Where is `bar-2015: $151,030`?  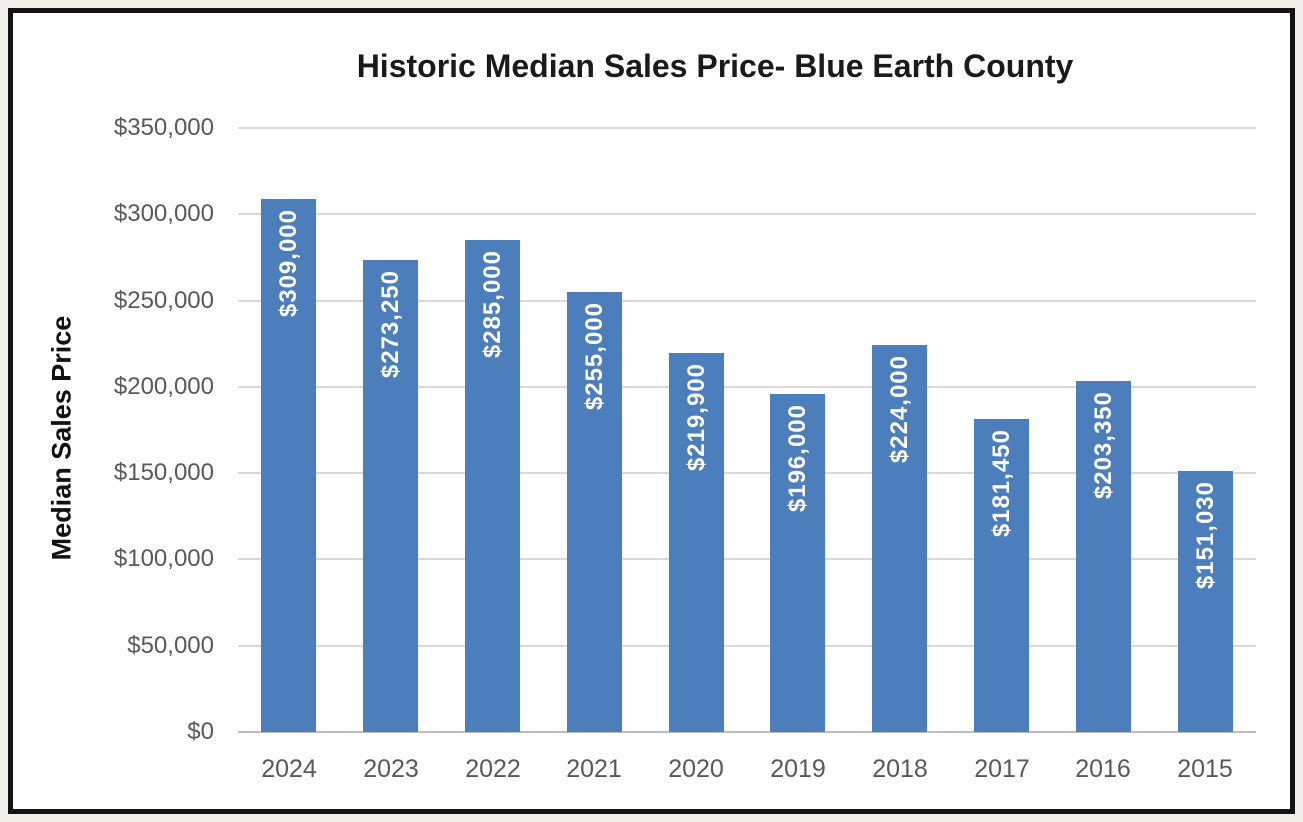
bar-2015: $151,030 is located at coordinates (1205, 601).